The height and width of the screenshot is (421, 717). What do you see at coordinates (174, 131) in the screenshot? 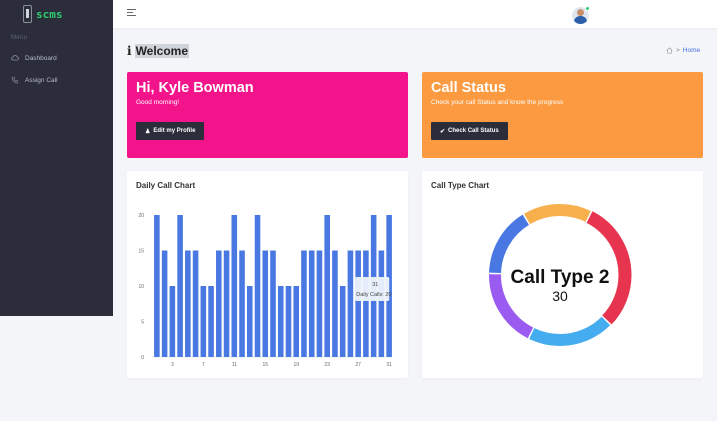
I see `edit-profile-label: Edit my Profile` at bounding box center [174, 131].